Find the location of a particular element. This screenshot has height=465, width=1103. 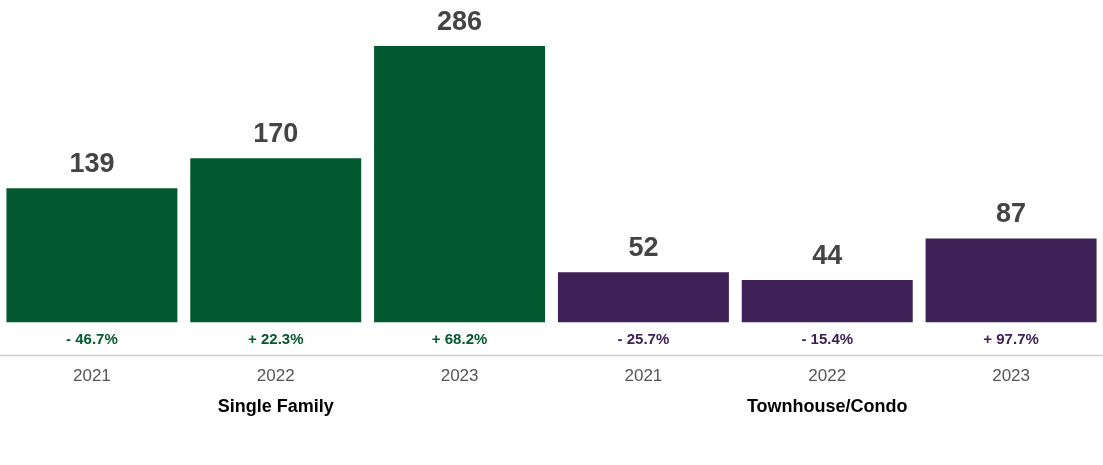

data-label: 170 is located at coordinates (276, 133).